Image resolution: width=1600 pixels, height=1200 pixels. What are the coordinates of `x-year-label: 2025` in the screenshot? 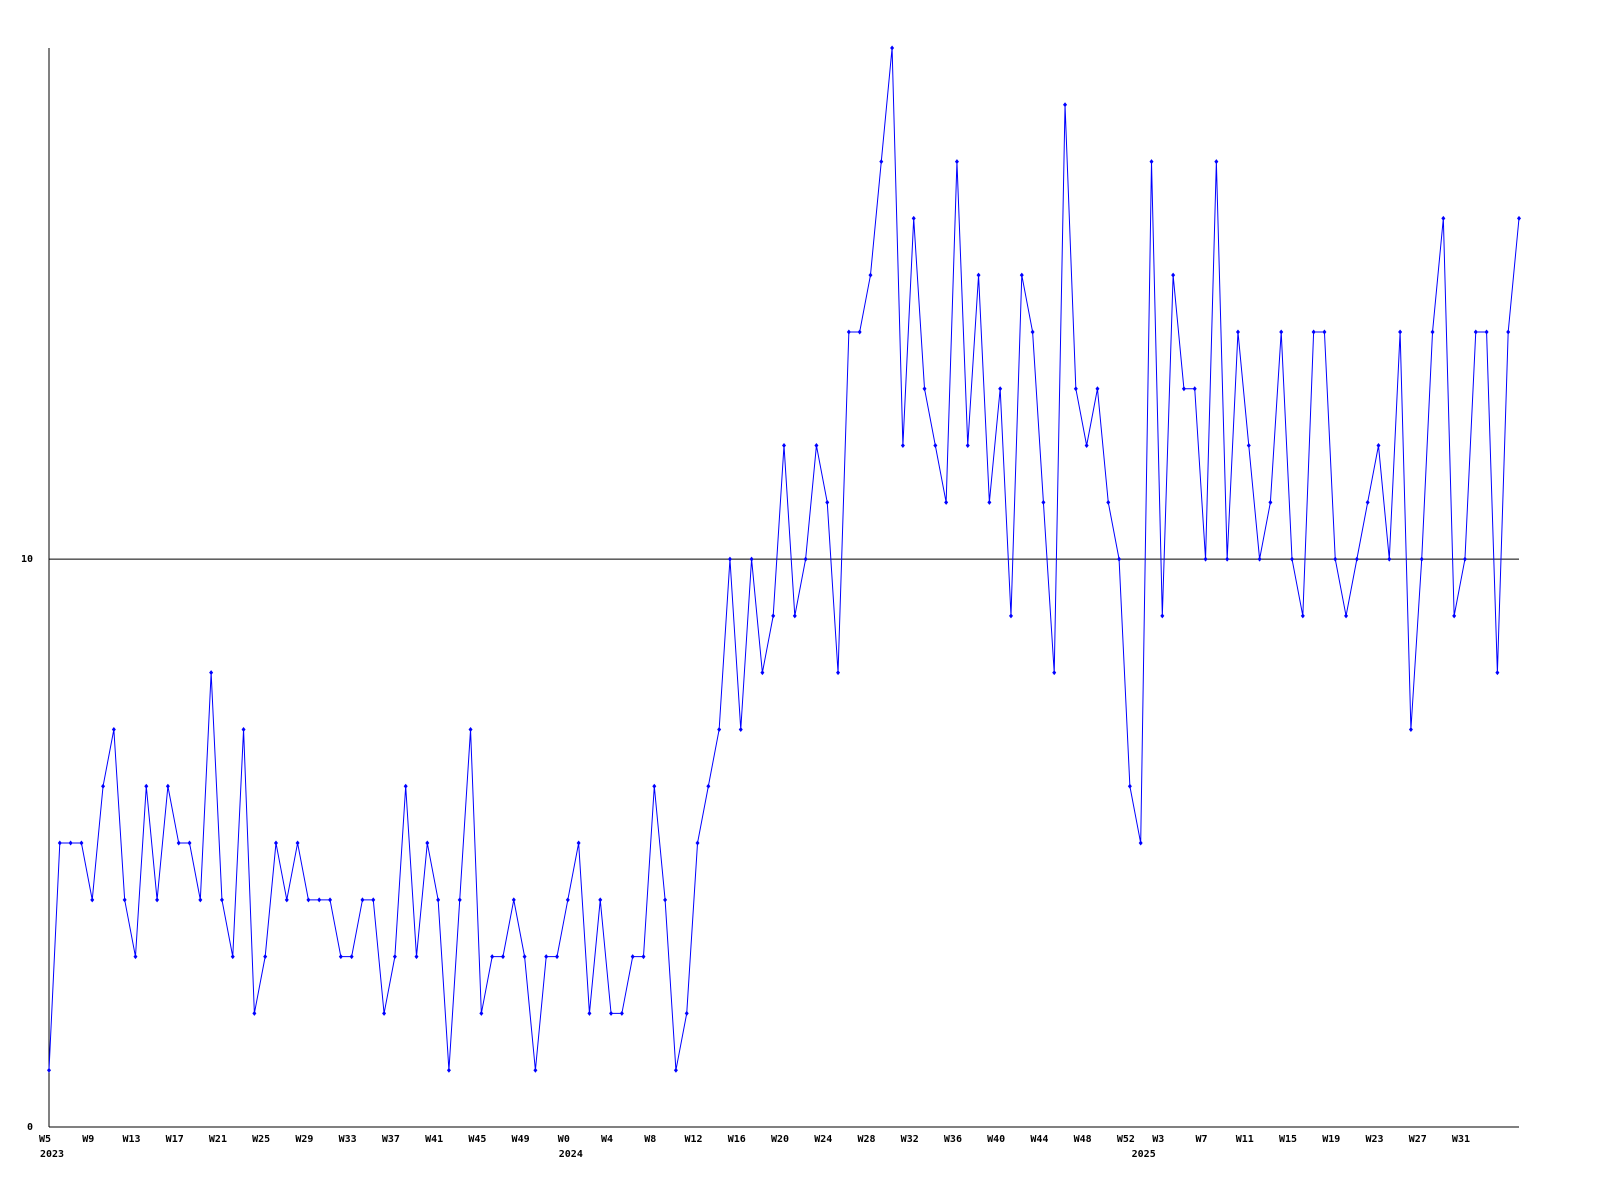 It's located at (1144, 1154).